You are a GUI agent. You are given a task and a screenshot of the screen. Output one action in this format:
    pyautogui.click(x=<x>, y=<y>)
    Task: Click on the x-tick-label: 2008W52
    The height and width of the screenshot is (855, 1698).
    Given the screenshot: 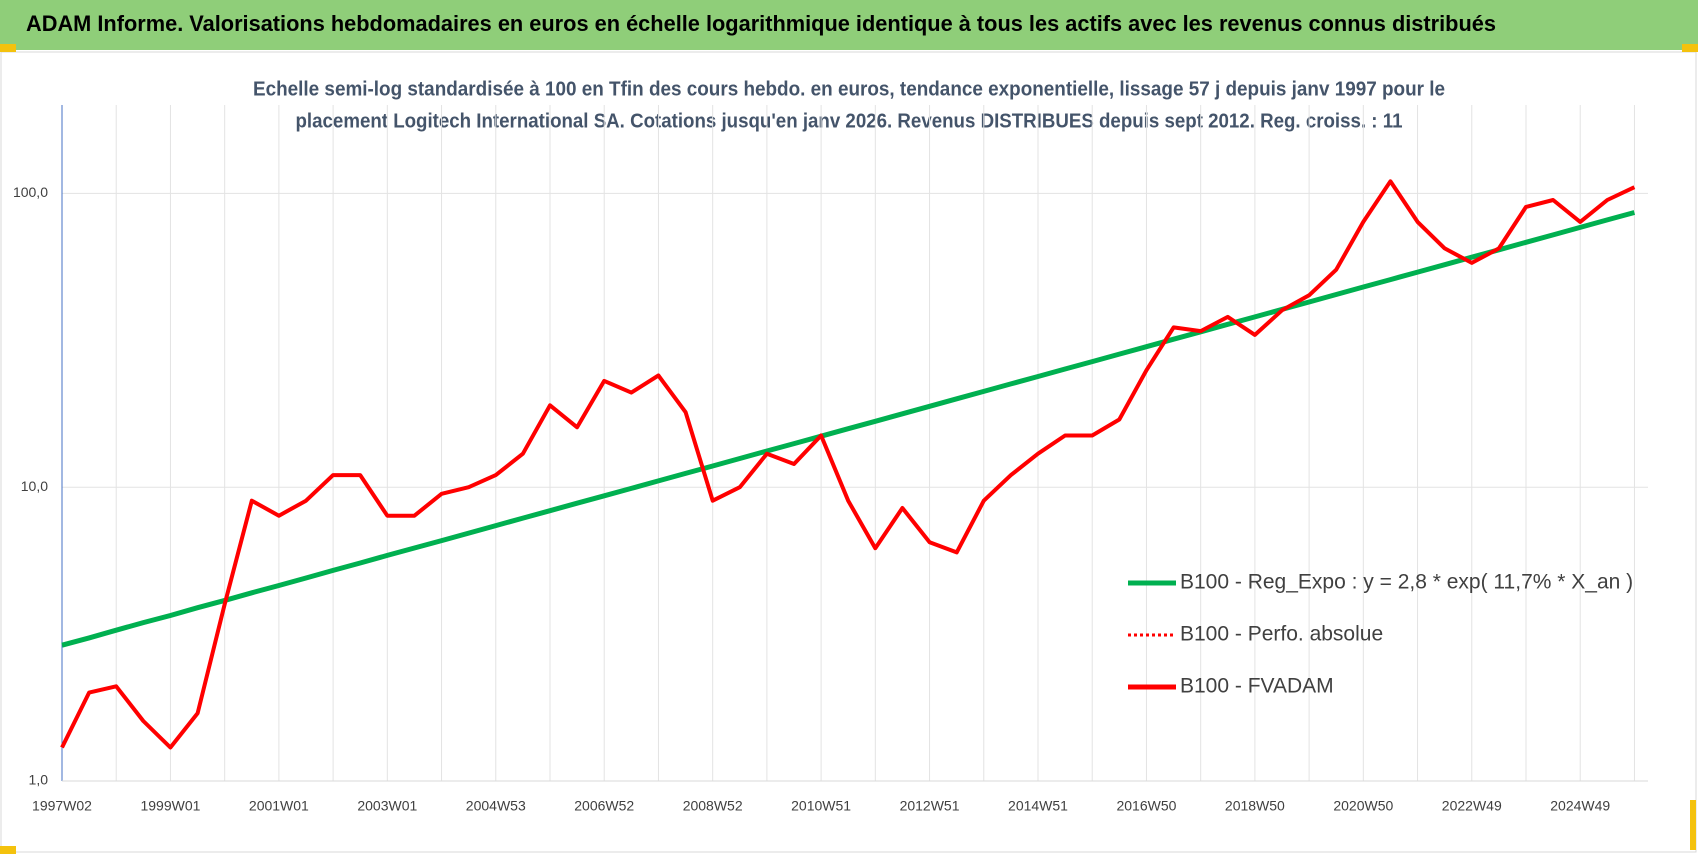 What is the action you would take?
    pyautogui.click(x=713, y=806)
    